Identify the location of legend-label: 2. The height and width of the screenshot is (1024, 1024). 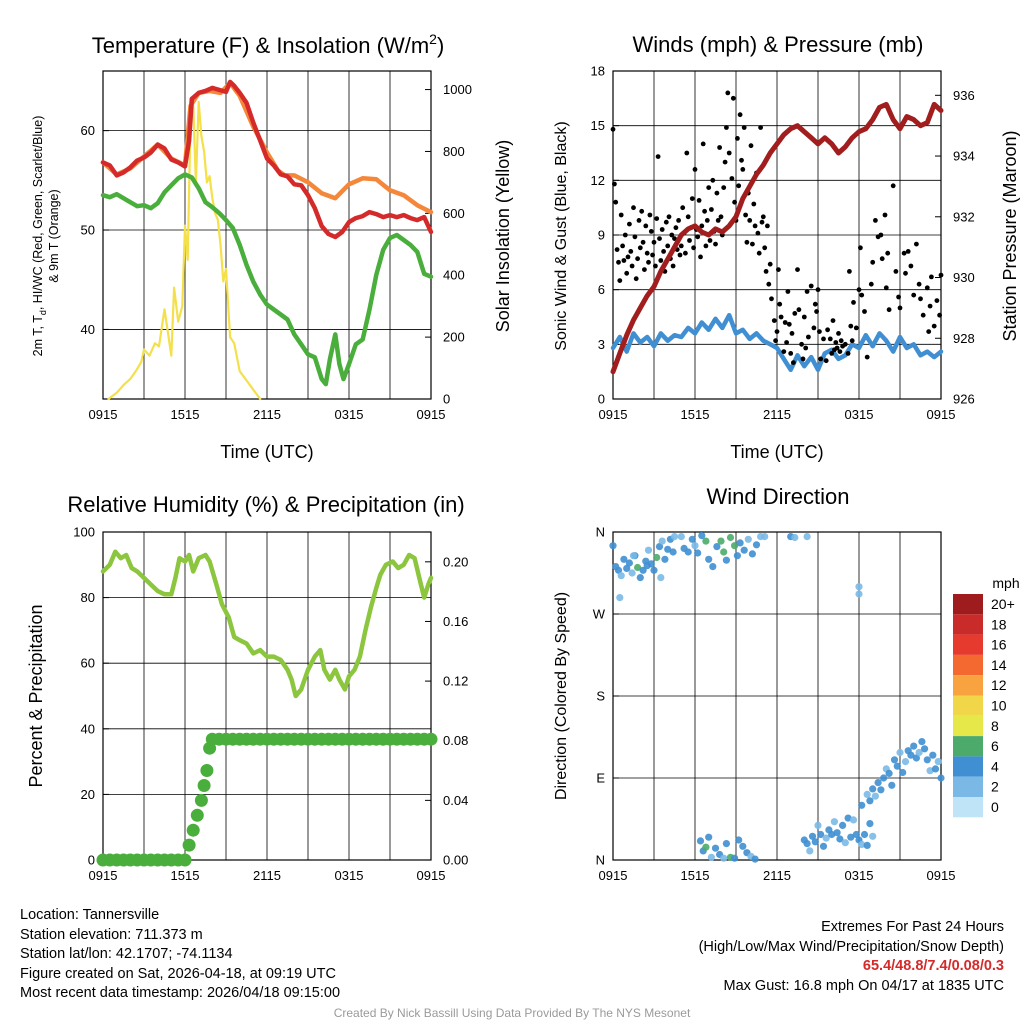
(995, 787).